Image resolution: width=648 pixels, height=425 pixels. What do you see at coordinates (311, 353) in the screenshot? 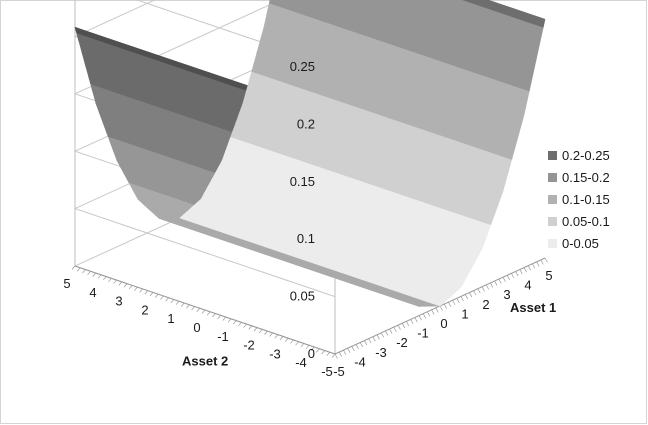
I see `z-tick-label: 0` at bounding box center [311, 353].